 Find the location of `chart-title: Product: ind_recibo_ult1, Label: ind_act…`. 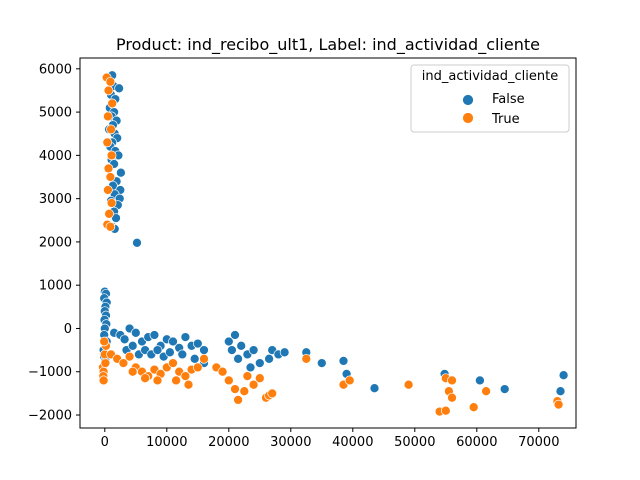

chart-title: Product: ind_recibo_ult1, Label: ind_act… is located at coordinates (328, 45).